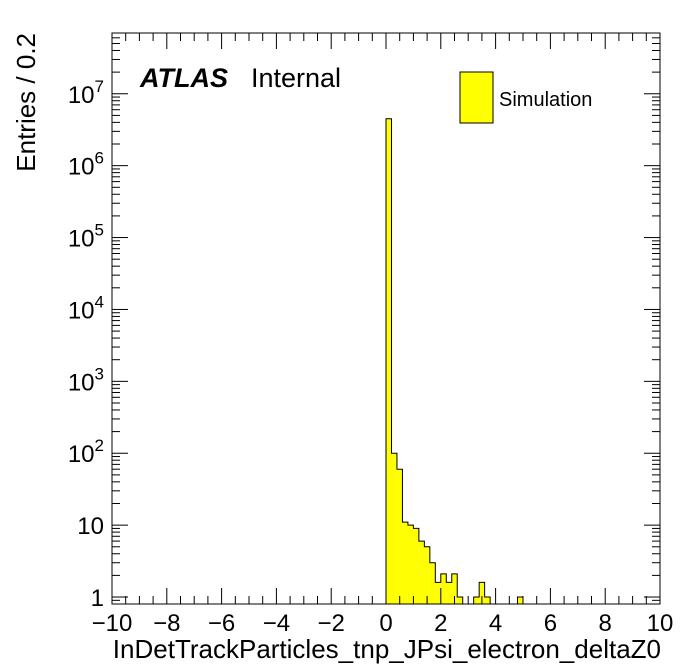  Describe the element at coordinates (440, 623) in the screenshot. I see `x-tick-label: 2` at that location.